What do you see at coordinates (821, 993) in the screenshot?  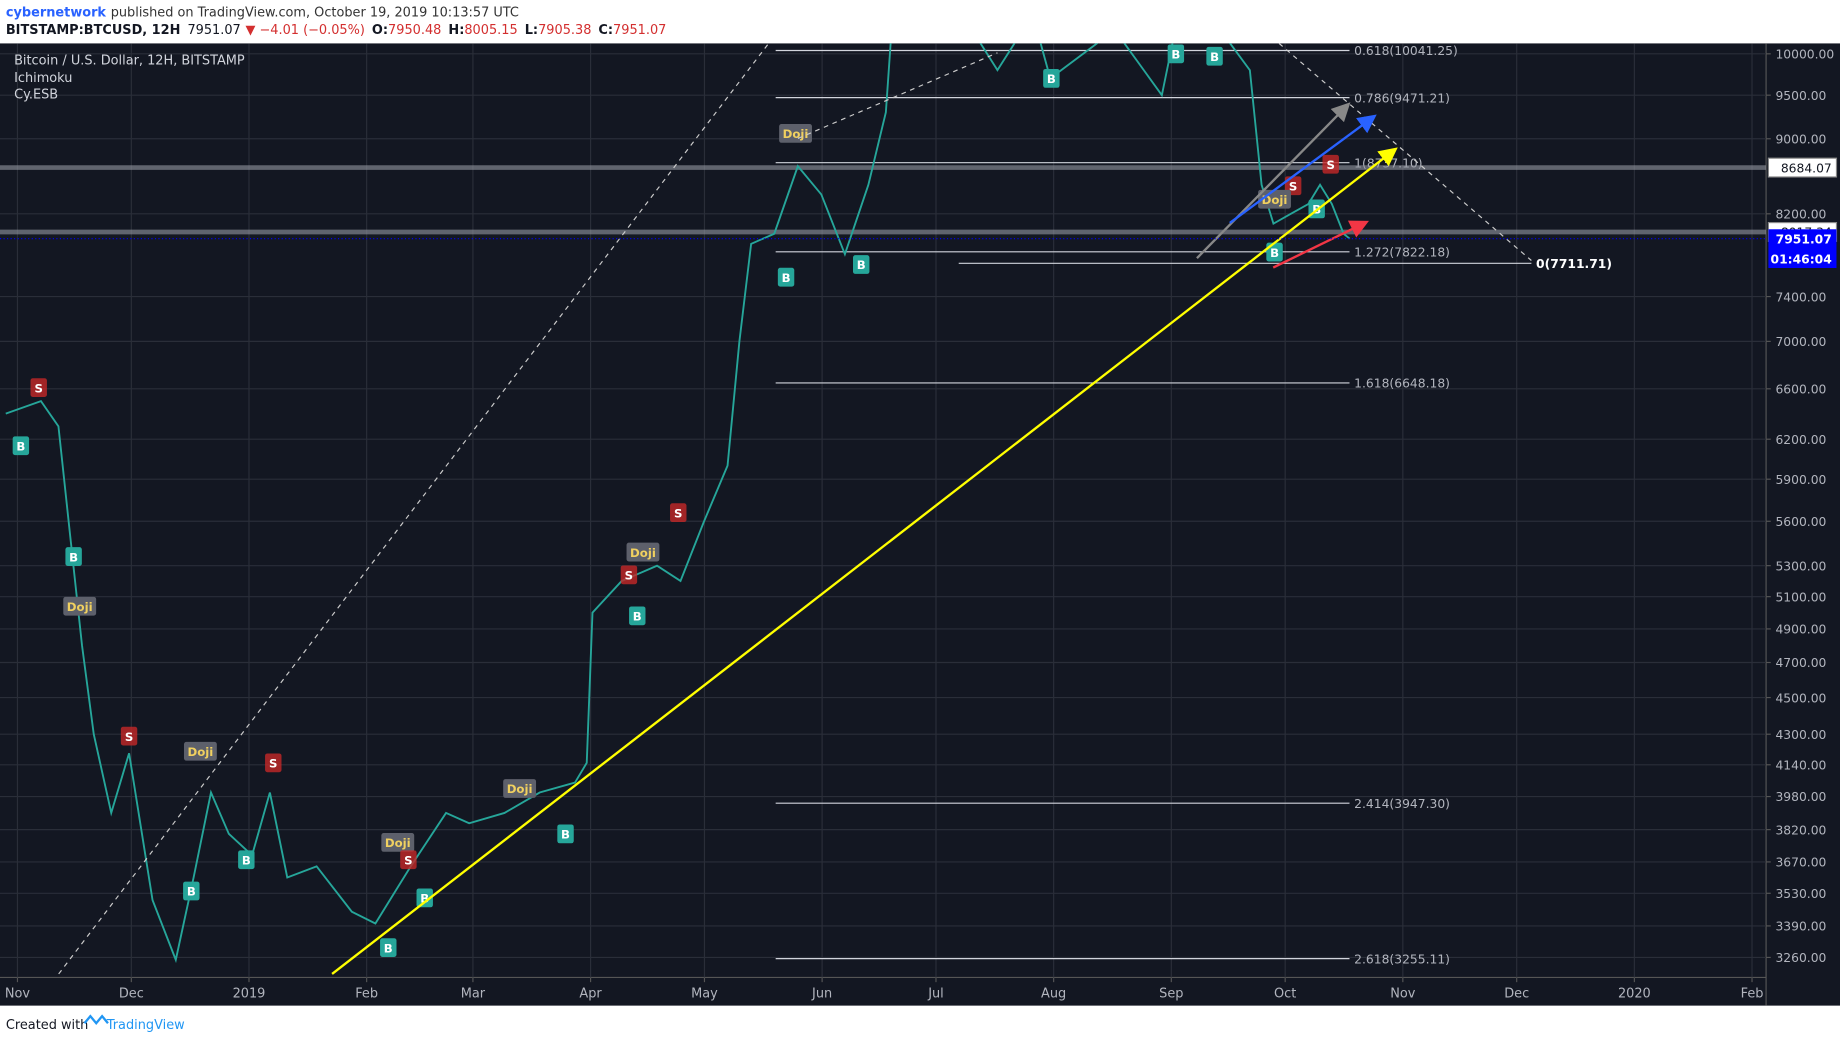 I see `x-tick-label: Jun` at bounding box center [821, 993].